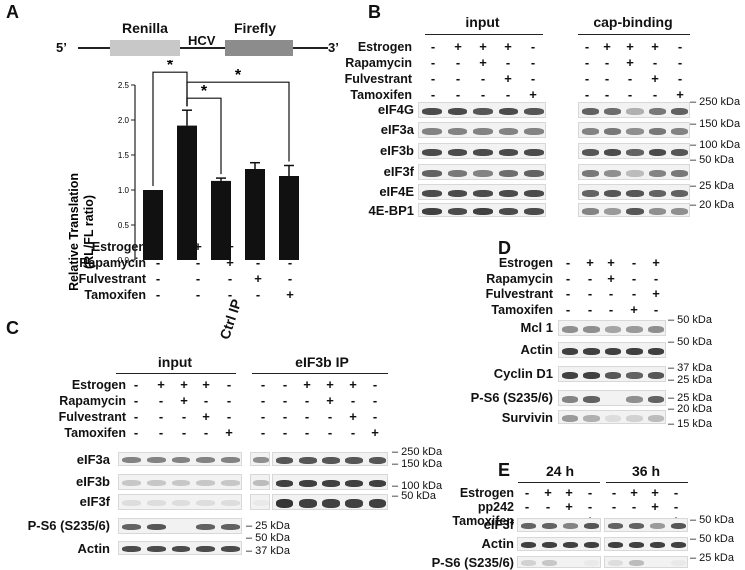 Image resolution: width=745 pixels, height=570 pixels. Describe the element at coordinates (504, 470) in the screenshot. I see `panel-label-e: E` at that location.